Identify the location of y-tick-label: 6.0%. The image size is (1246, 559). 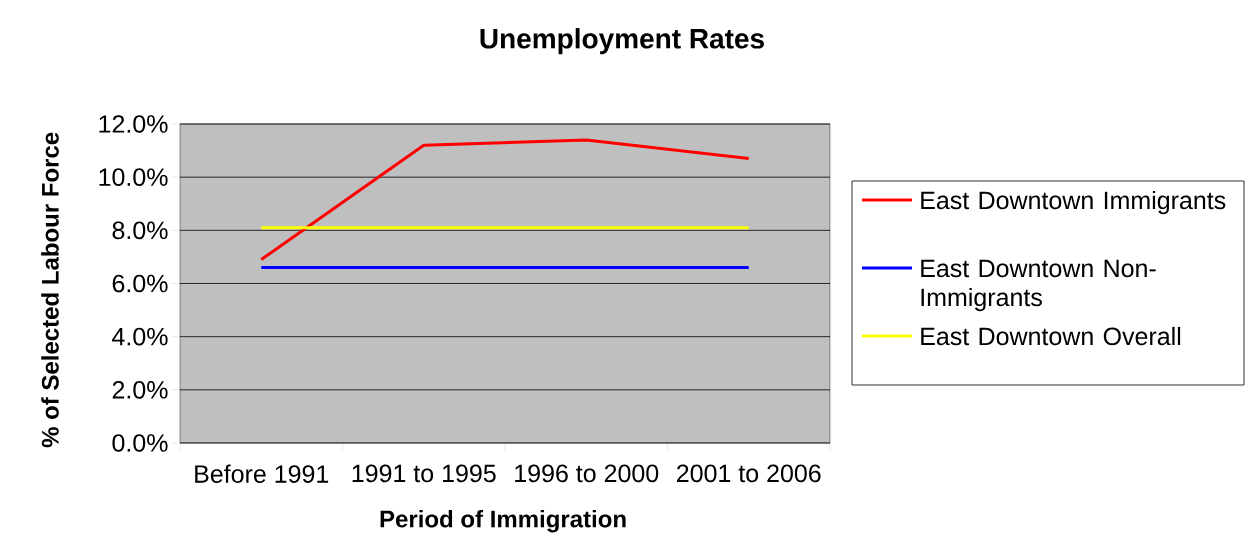
(140, 283).